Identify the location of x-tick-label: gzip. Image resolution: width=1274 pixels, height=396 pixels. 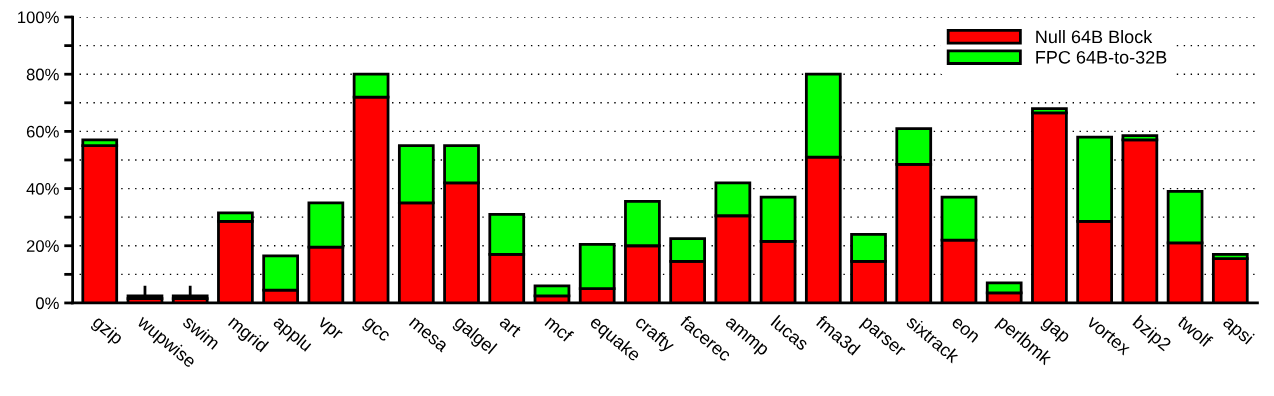
(107, 331).